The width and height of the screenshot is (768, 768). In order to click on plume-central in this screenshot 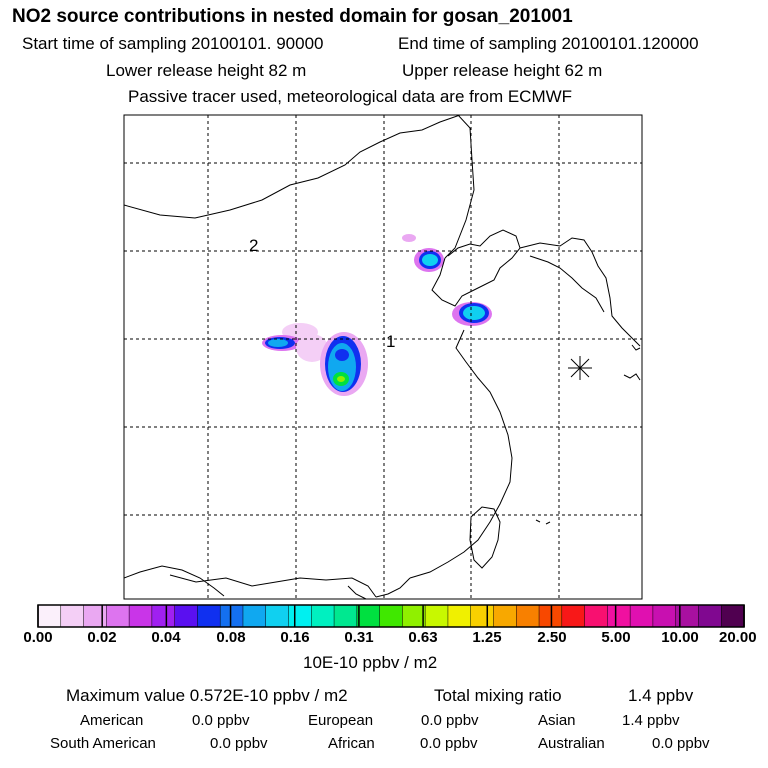, I will do `click(332, 364)`.